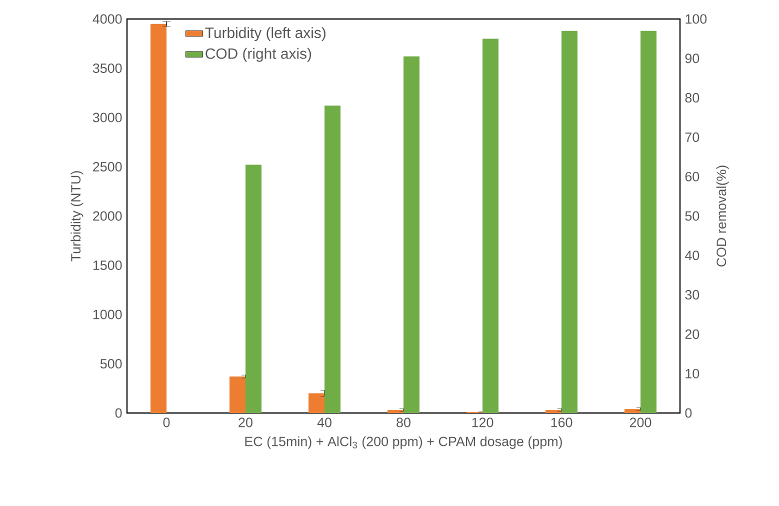  What do you see at coordinates (693, 373) in the screenshot?
I see `y2-tick-label: 10` at bounding box center [693, 373].